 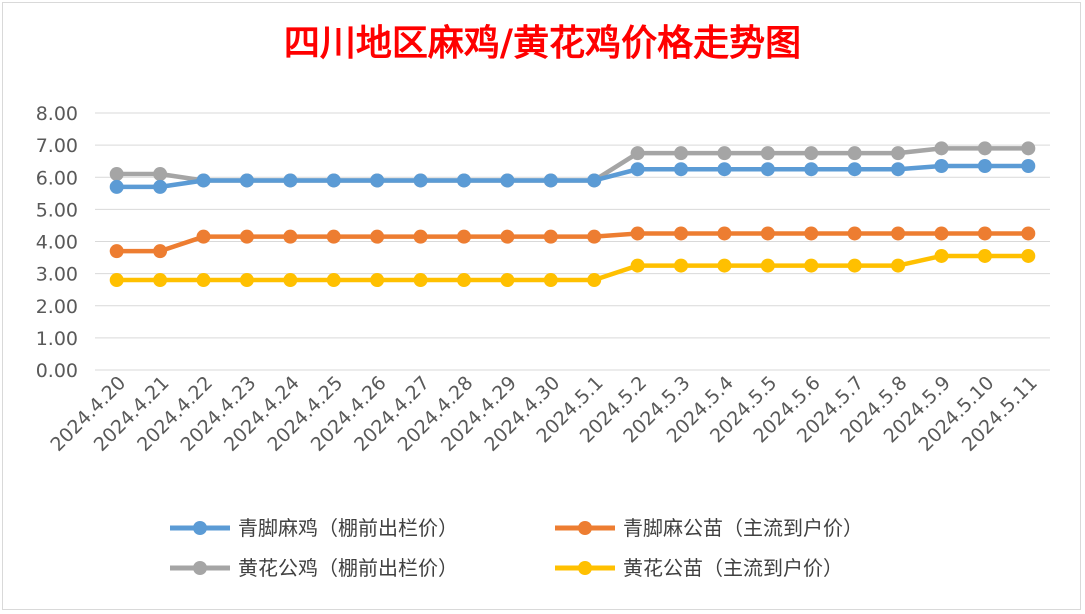 What do you see at coordinates (57, 371) in the screenshot?
I see `y-tick-label: 0.00` at bounding box center [57, 371].